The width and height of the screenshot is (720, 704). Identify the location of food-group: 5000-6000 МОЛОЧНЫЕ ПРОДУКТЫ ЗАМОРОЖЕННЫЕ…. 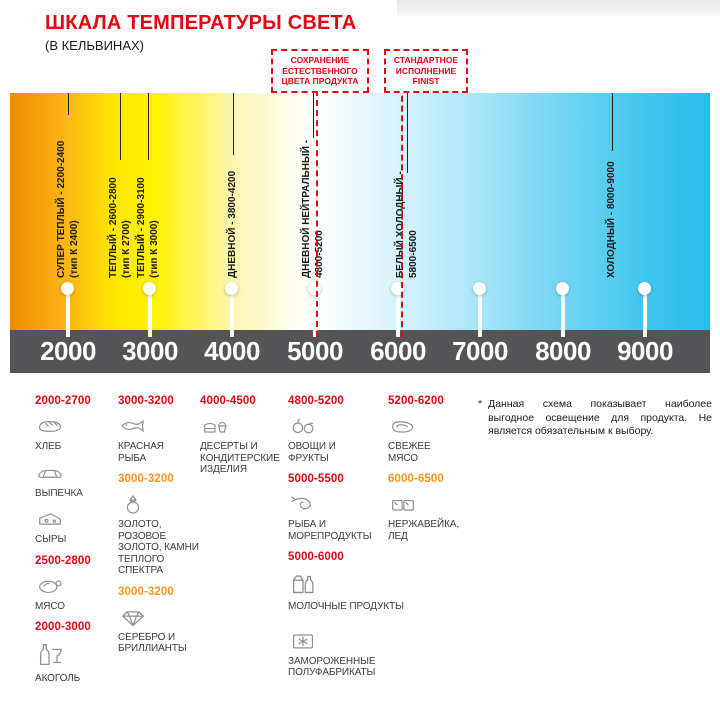
(346, 615).